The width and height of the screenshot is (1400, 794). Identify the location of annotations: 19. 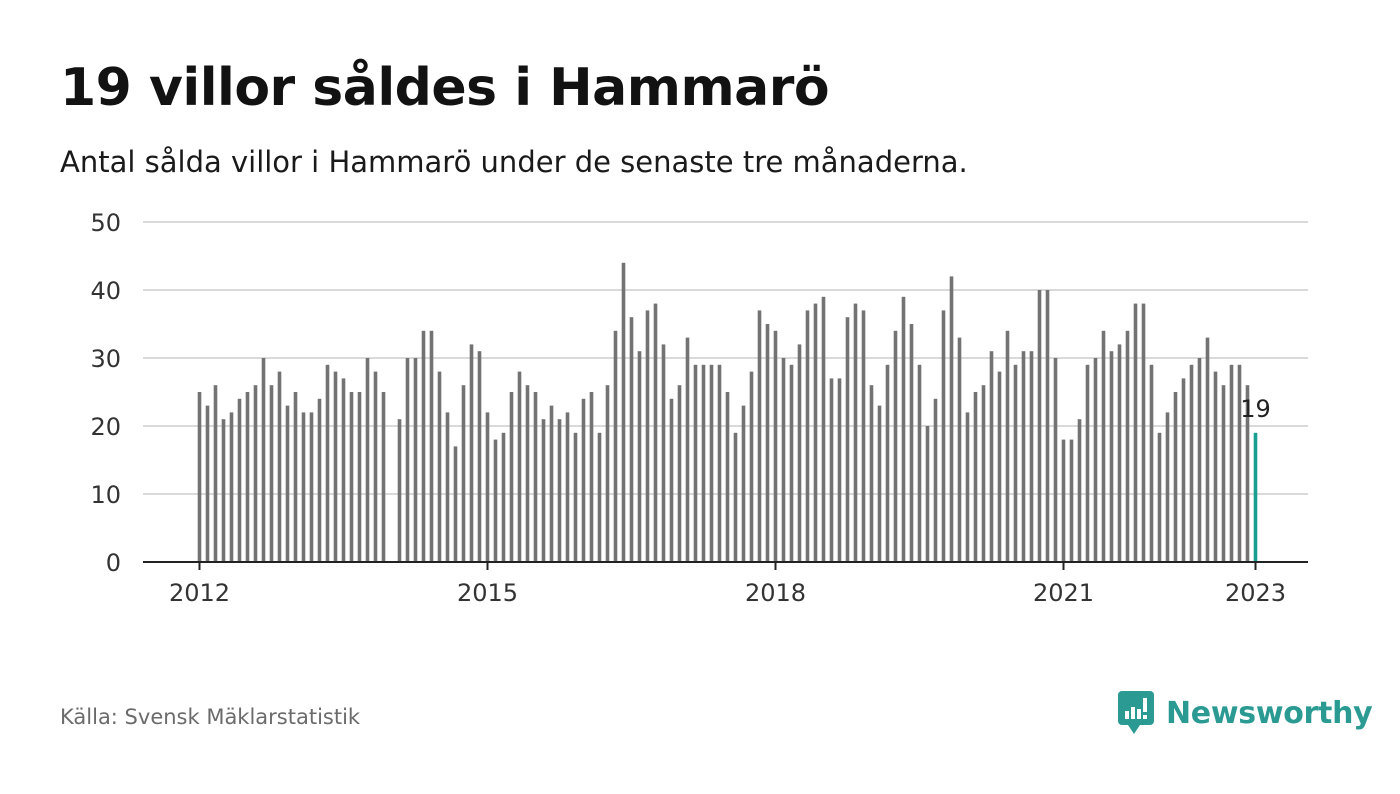
(1255, 409).